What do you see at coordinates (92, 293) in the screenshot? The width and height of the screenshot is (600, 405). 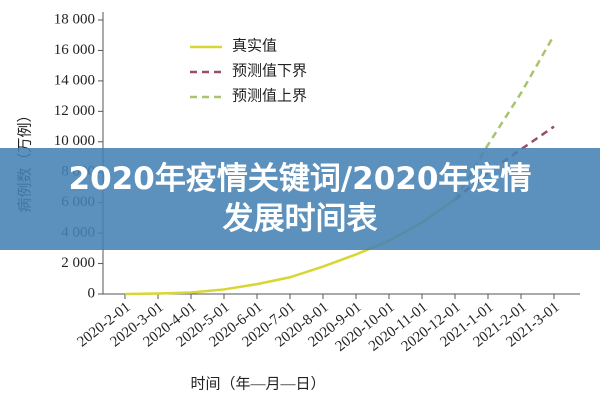 I see `y-tick-label: 0` at bounding box center [92, 293].